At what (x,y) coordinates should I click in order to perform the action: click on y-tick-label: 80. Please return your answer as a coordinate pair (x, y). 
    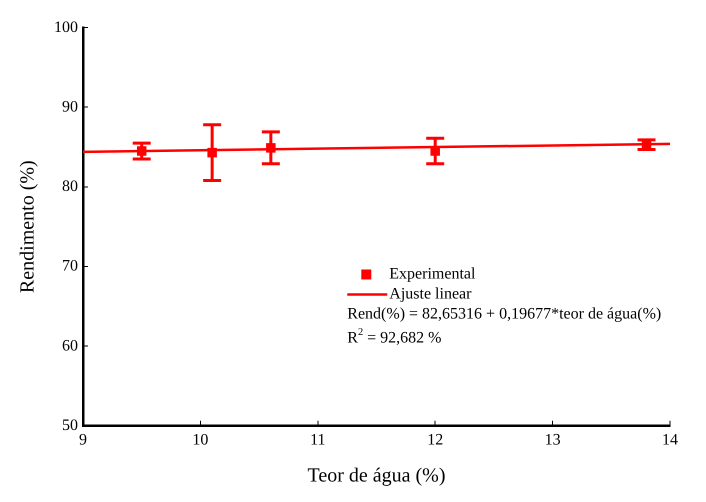
    Looking at the image, I should click on (70, 187).